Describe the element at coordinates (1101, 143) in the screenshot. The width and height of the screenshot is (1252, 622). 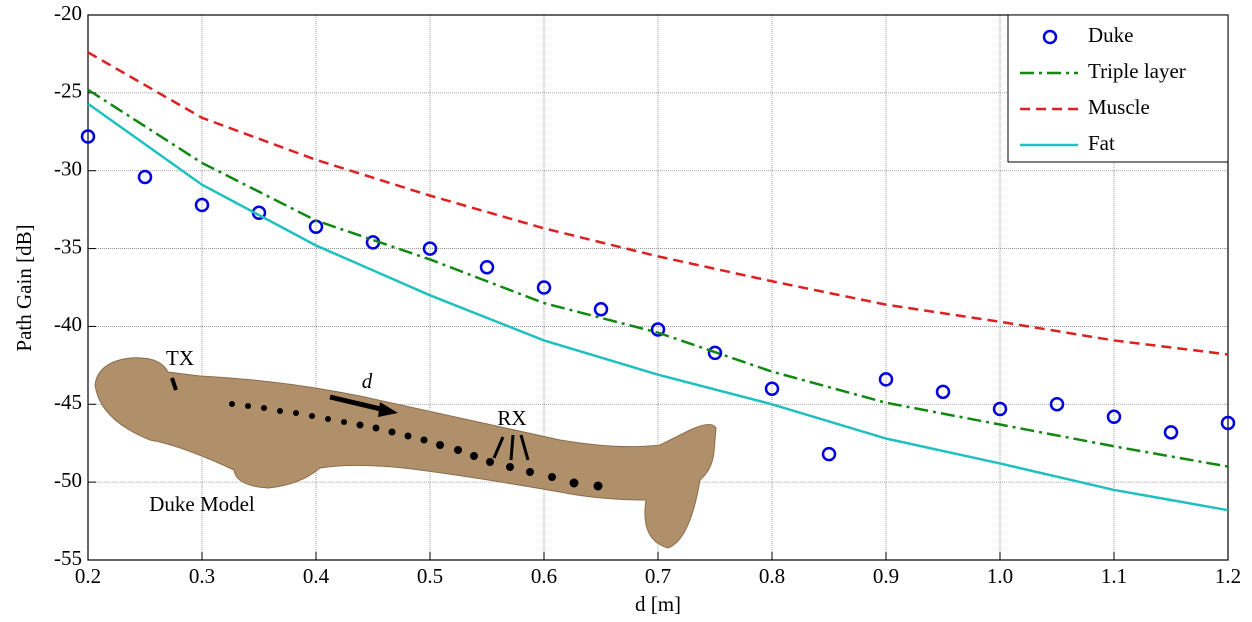
I see `legend-label: Fat` at that location.